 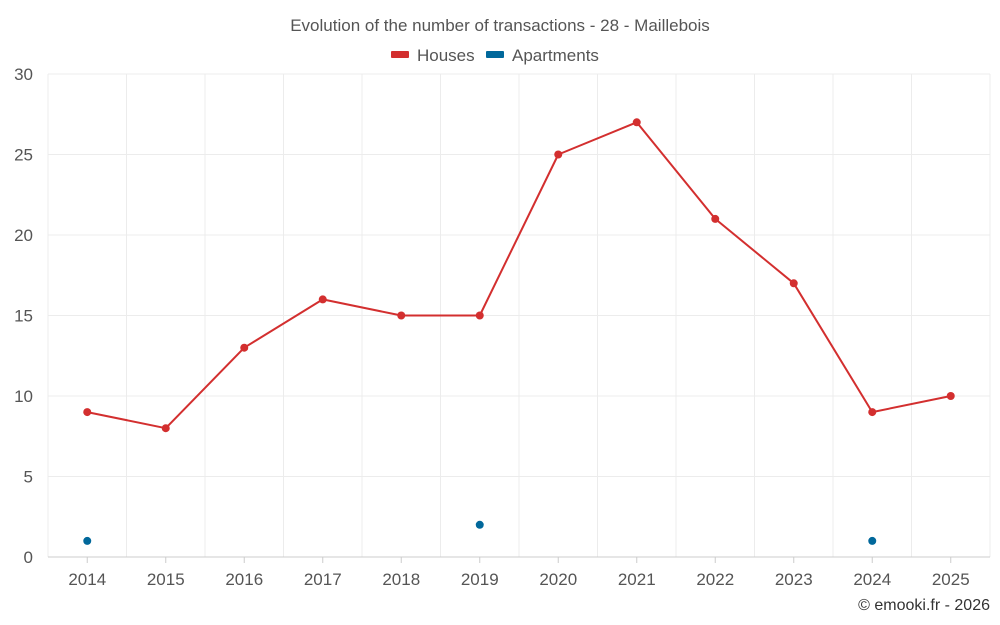 I want to click on y-tick-label: 15, so click(x=23, y=316).